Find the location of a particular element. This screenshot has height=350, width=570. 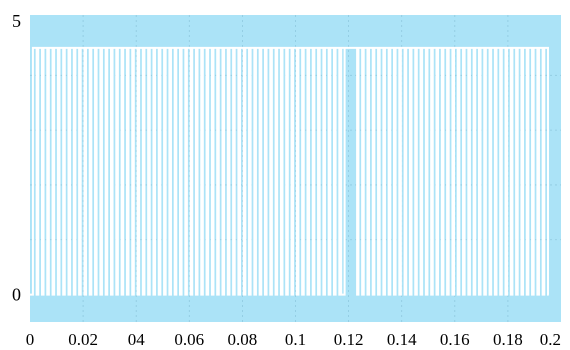

x-axis: 0 0.02 04 0.06 0.08 0.1 0.12 0.14 0.16 0.18 0.2 is located at coordinates (293, 339).